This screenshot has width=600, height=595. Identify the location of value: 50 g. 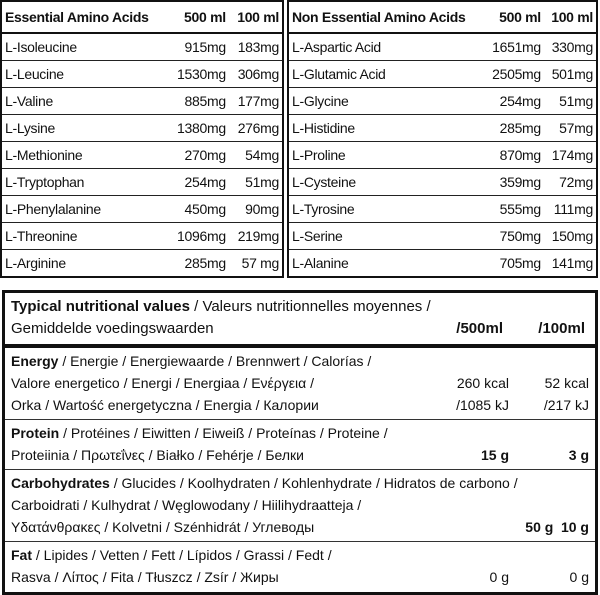
(539, 527).